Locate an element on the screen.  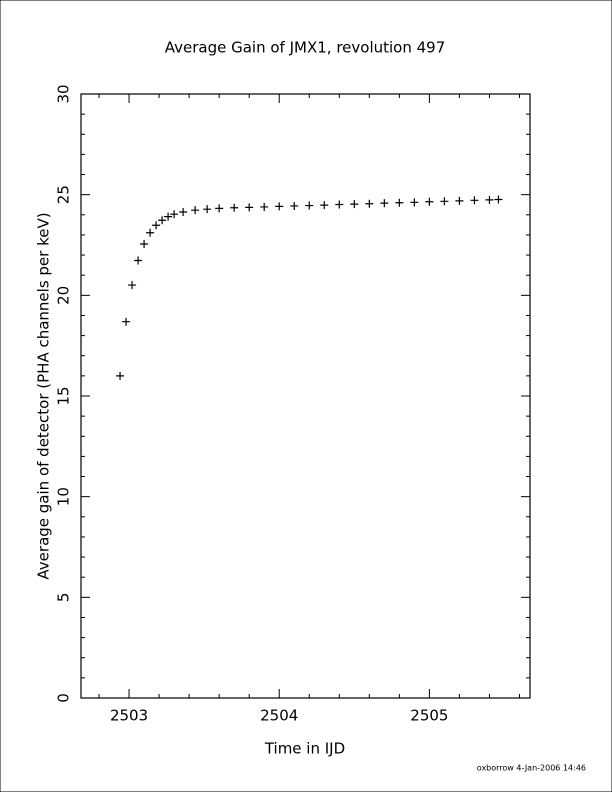
chart-title: Average Gain of JMX1, revolution 497 is located at coordinates (305, 48).